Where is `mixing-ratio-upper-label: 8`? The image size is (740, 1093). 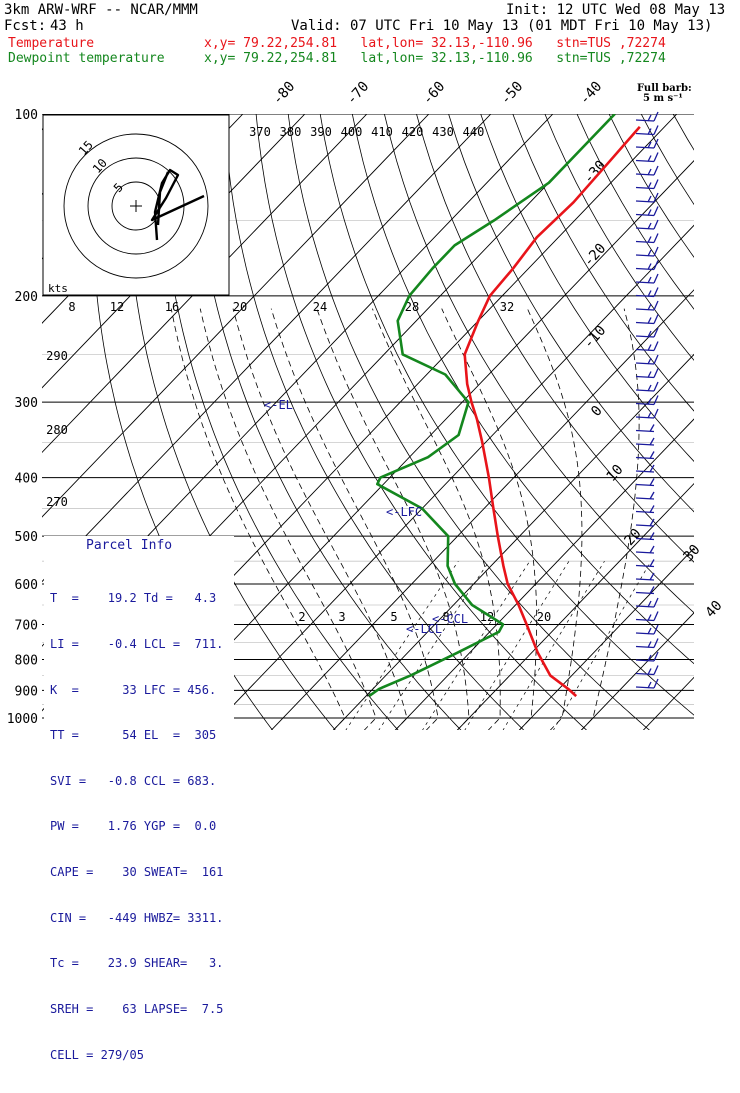 mixing-ratio-upper-label: 8 is located at coordinates (71, 307).